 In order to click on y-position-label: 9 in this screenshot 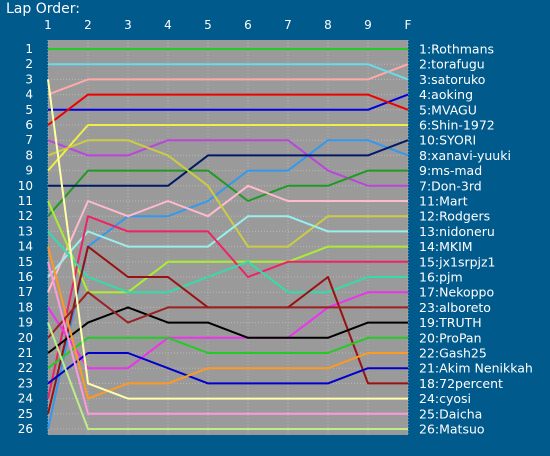, I will do `click(29, 171)`.